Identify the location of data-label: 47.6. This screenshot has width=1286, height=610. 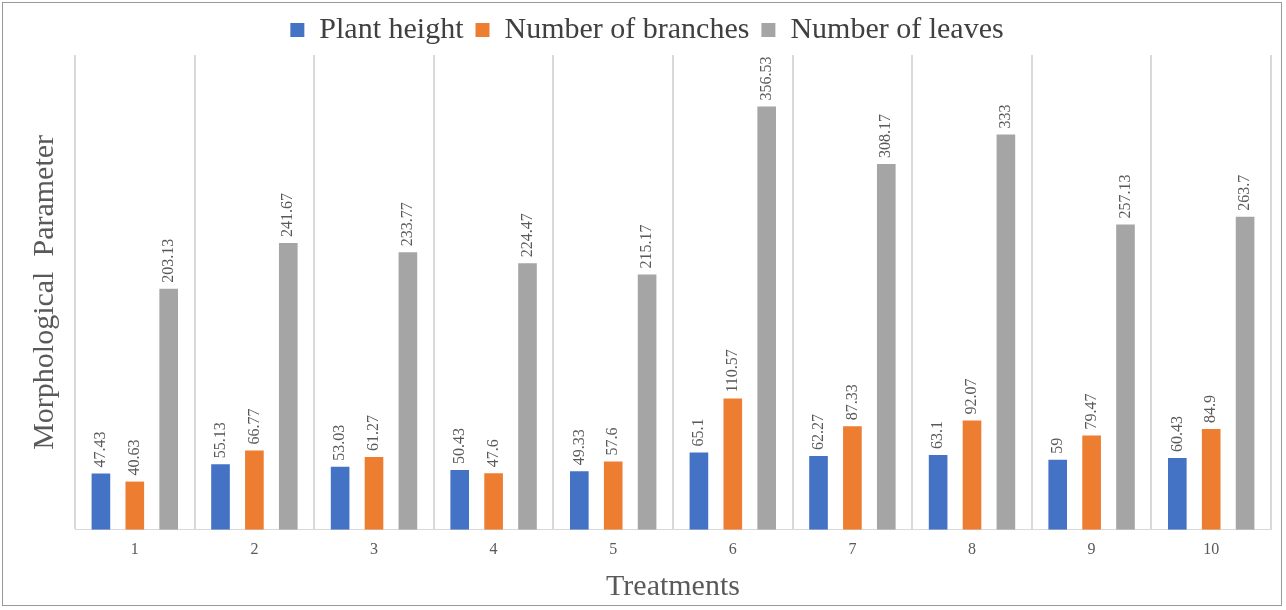
(492, 453).